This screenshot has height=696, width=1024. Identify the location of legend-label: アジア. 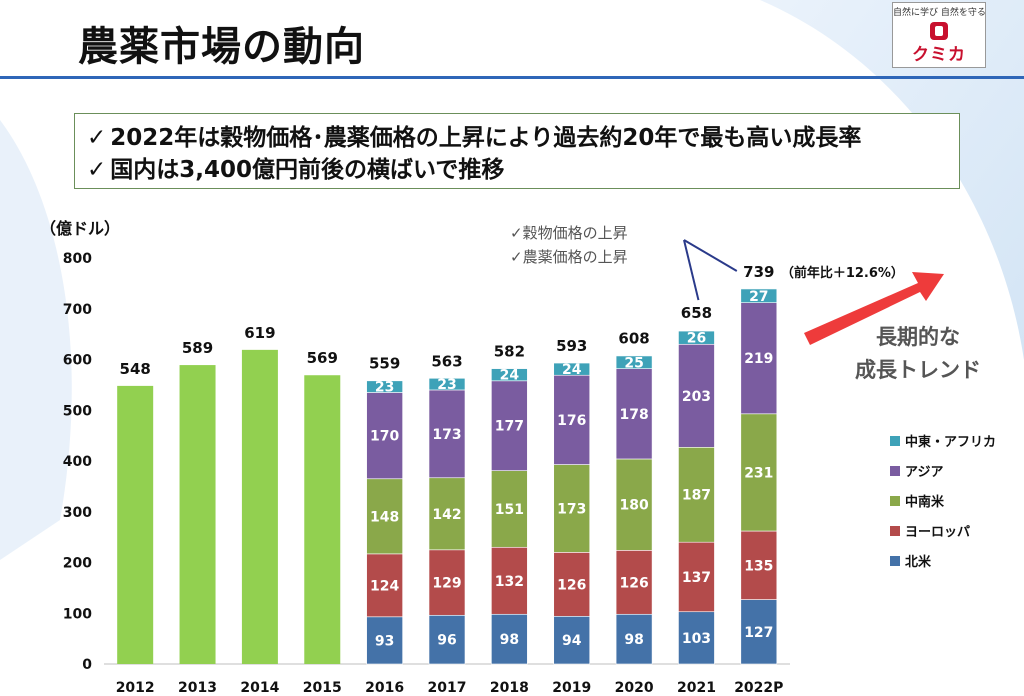
(924, 472).